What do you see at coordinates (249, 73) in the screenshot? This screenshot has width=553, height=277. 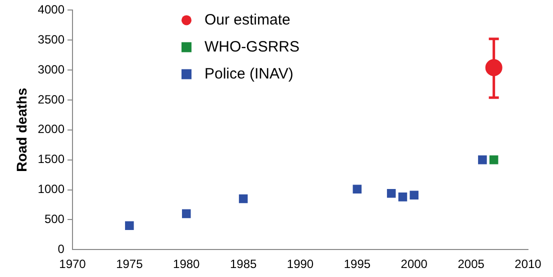 I see `legend-label: Police (INAV)` at bounding box center [249, 73].